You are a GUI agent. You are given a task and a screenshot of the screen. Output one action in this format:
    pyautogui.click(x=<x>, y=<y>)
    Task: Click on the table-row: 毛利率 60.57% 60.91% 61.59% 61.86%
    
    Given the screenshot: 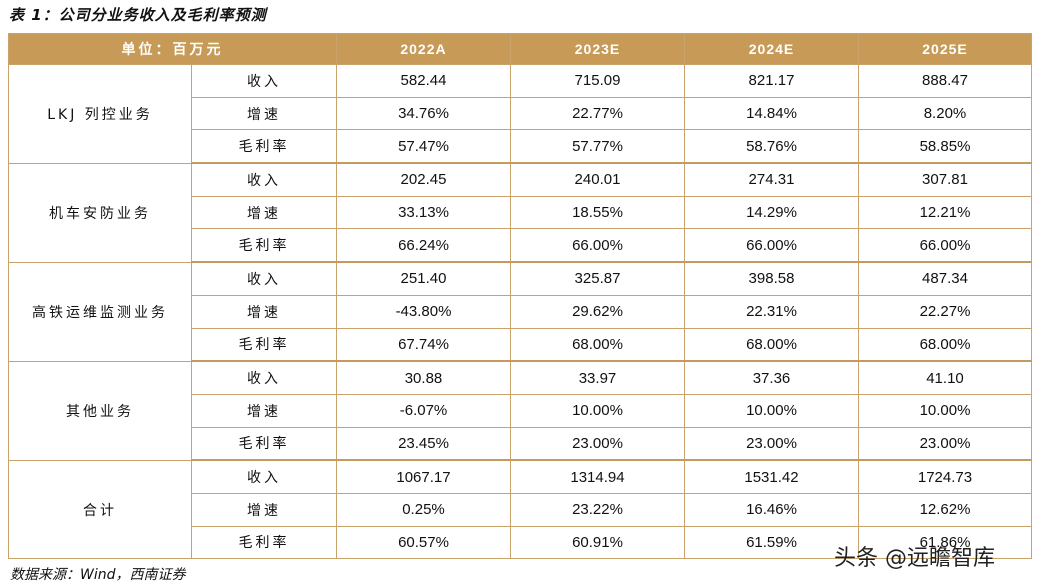 What is the action you would take?
    pyautogui.click(x=520, y=542)
    